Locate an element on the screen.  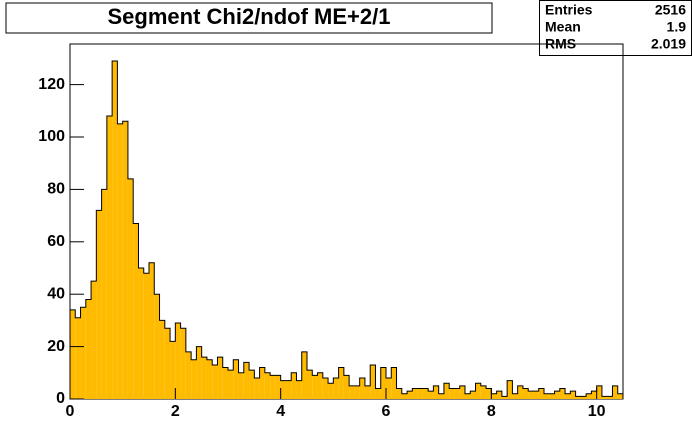
chart-title: Segment Chi2/ndof ME+2/1 is located at coordinates (249, 16).